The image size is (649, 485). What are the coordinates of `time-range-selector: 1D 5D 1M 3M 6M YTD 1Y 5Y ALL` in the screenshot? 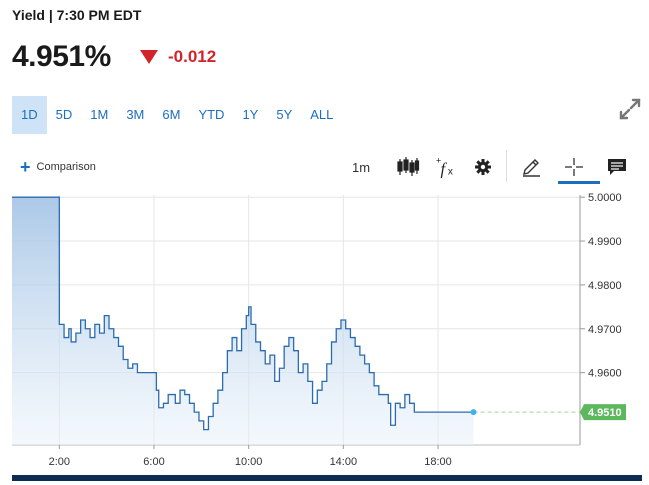 It's located at (177, 115).